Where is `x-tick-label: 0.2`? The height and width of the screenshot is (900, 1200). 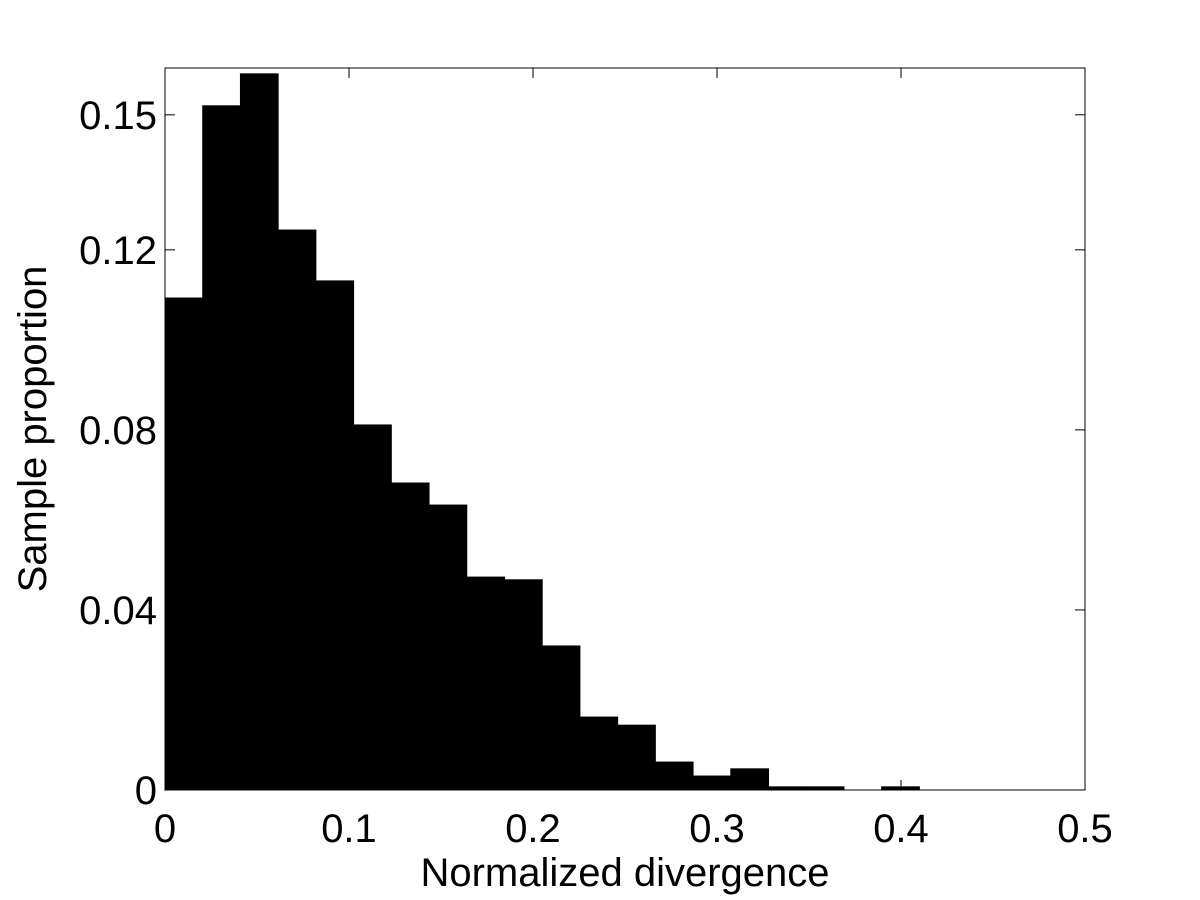
x-tick-label: 0.2 is located at coordinates (533, 829).